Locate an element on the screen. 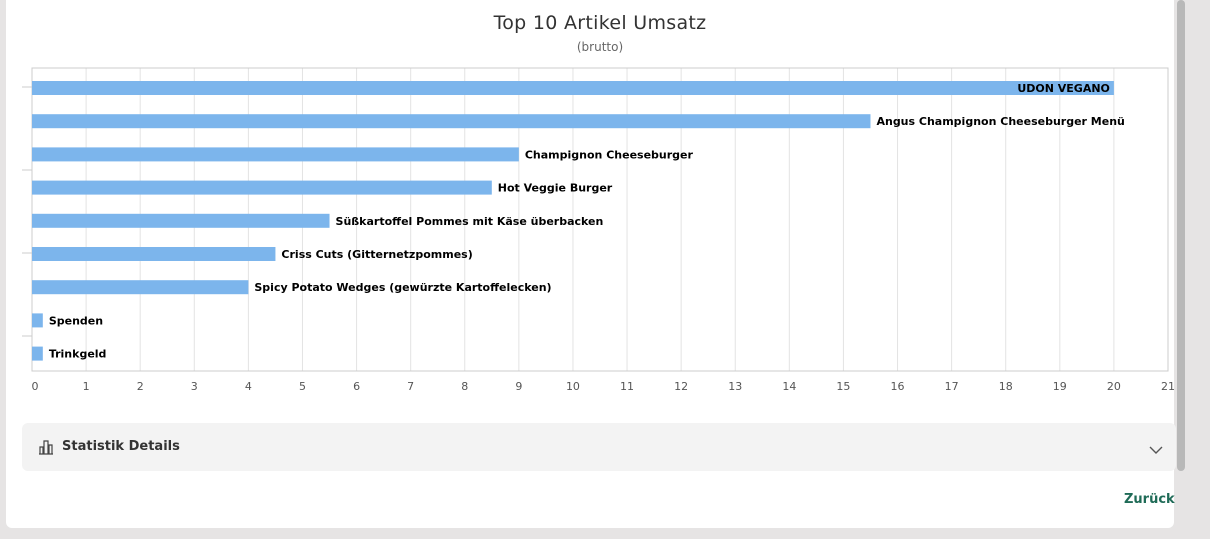  x-tick-label: 12 is located at coordinates (681, 386).